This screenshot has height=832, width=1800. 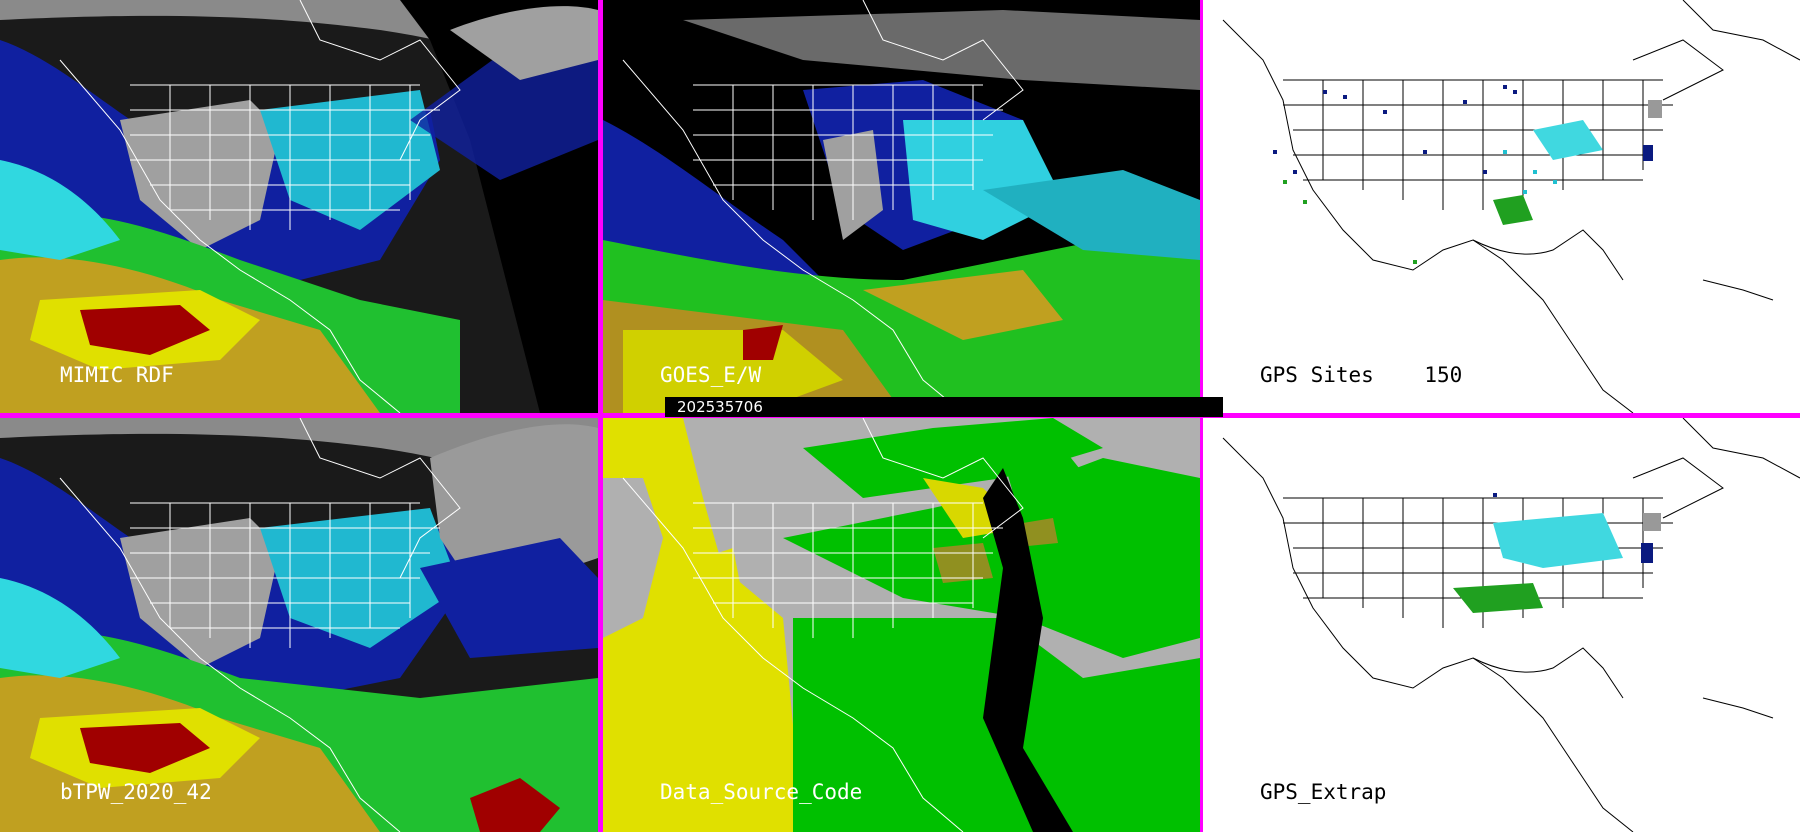 I want to click on panel-label-data-source: Data_Source_Code, so click(x=761, y=792).